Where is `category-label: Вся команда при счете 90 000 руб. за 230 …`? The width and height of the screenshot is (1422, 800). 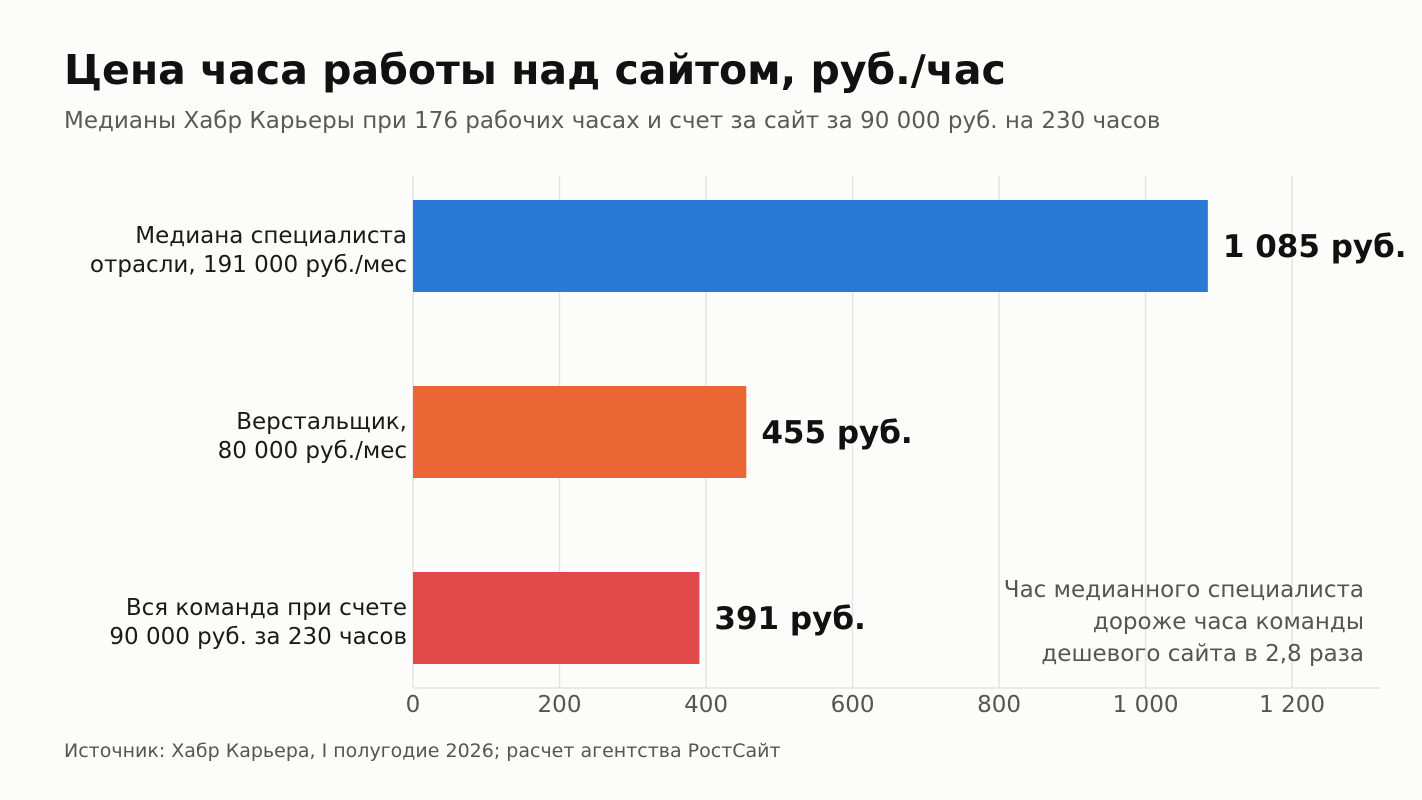
category-label: Вся команда при счете 90 000 руб. за 230 … is located at coordinates (258, 622).